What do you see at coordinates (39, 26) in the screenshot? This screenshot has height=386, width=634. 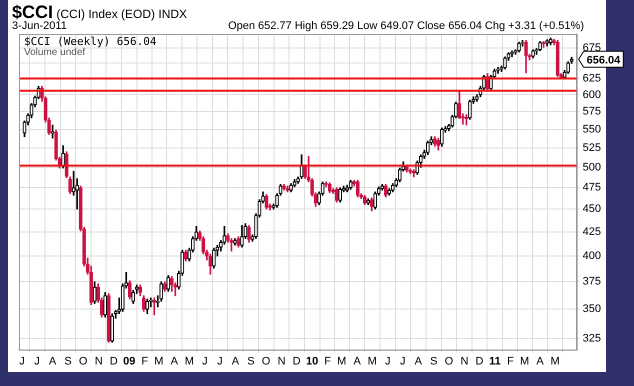 I see `text: 3-Jun-2011` at bounding box center [39, 26].